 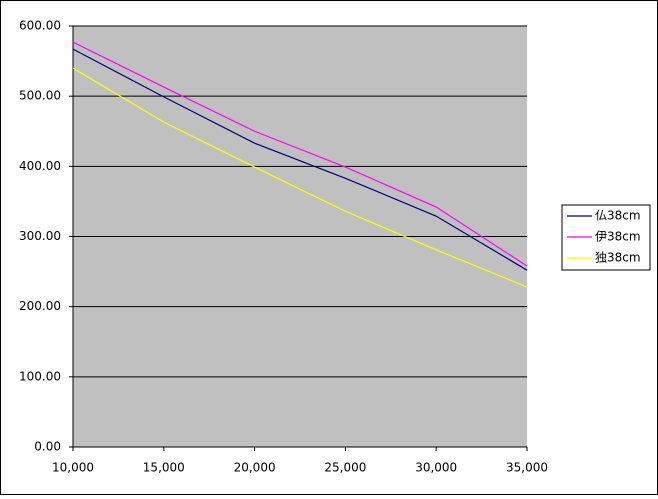 What do you see at coordinates (255, 468) in the screenshot?
I see `x-tick-label: 20,000` at bounding box center [255, 468].